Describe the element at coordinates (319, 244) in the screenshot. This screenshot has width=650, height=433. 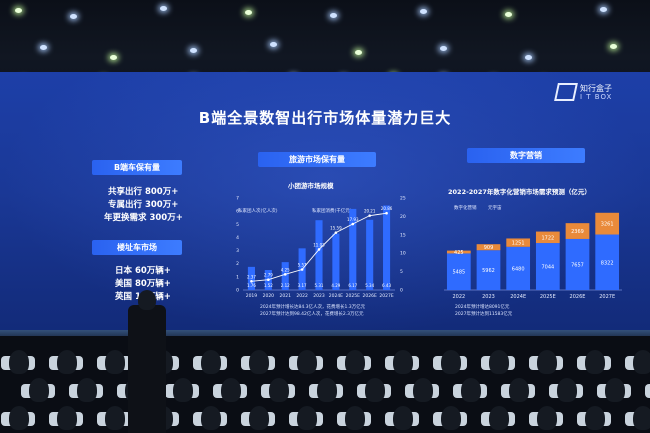
I see `tourism-line-label: 11.03` at that location.